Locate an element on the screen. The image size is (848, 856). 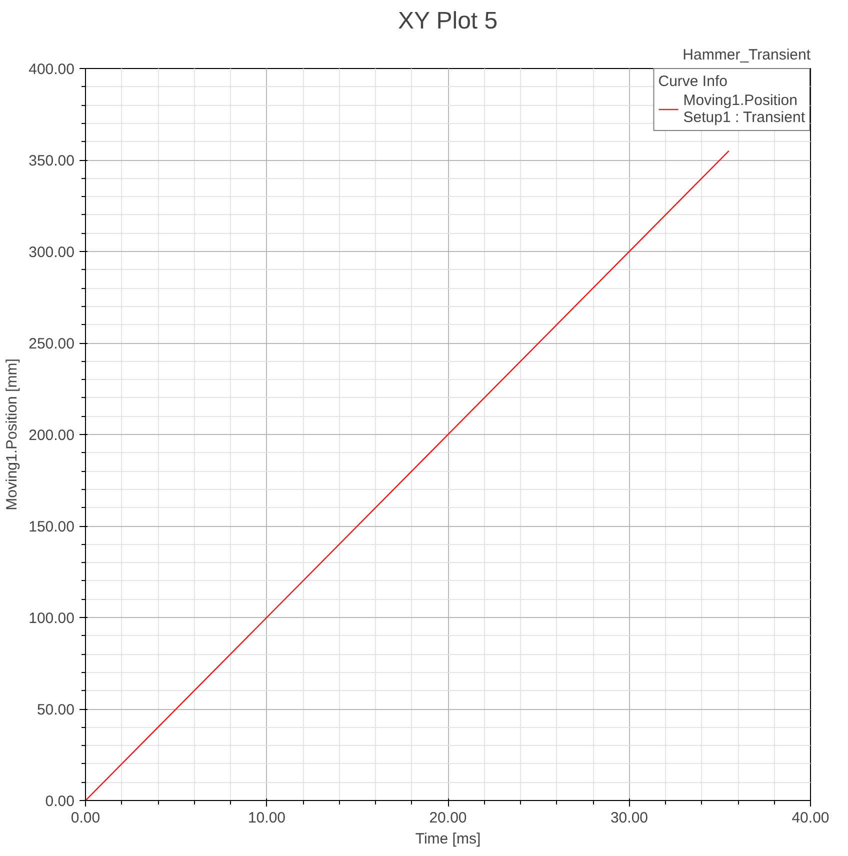
y-tick-label: 350.00 is located at coordinates (51, 161).